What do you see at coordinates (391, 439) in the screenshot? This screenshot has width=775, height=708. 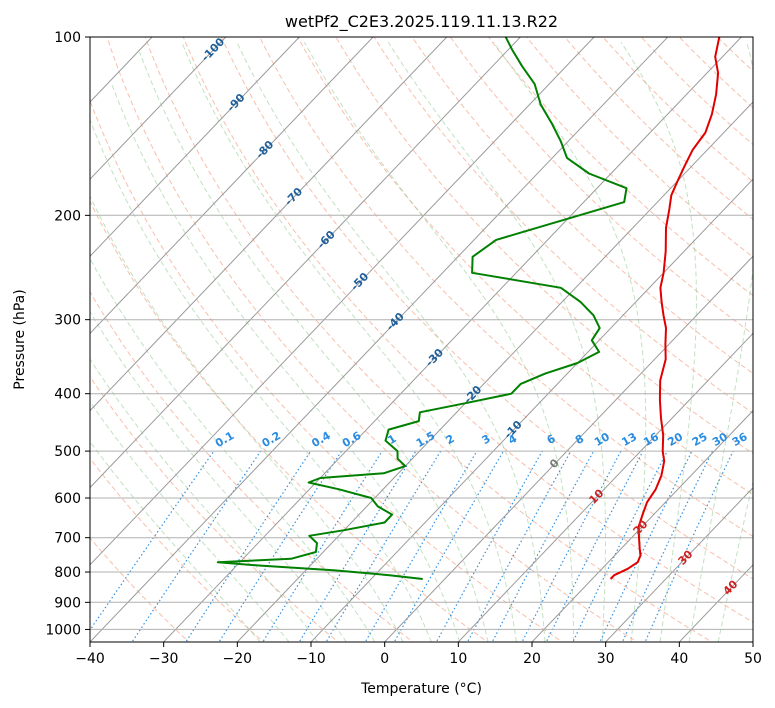 I see `mixing-ratio-label: 1` at bounding box center [391, 439].